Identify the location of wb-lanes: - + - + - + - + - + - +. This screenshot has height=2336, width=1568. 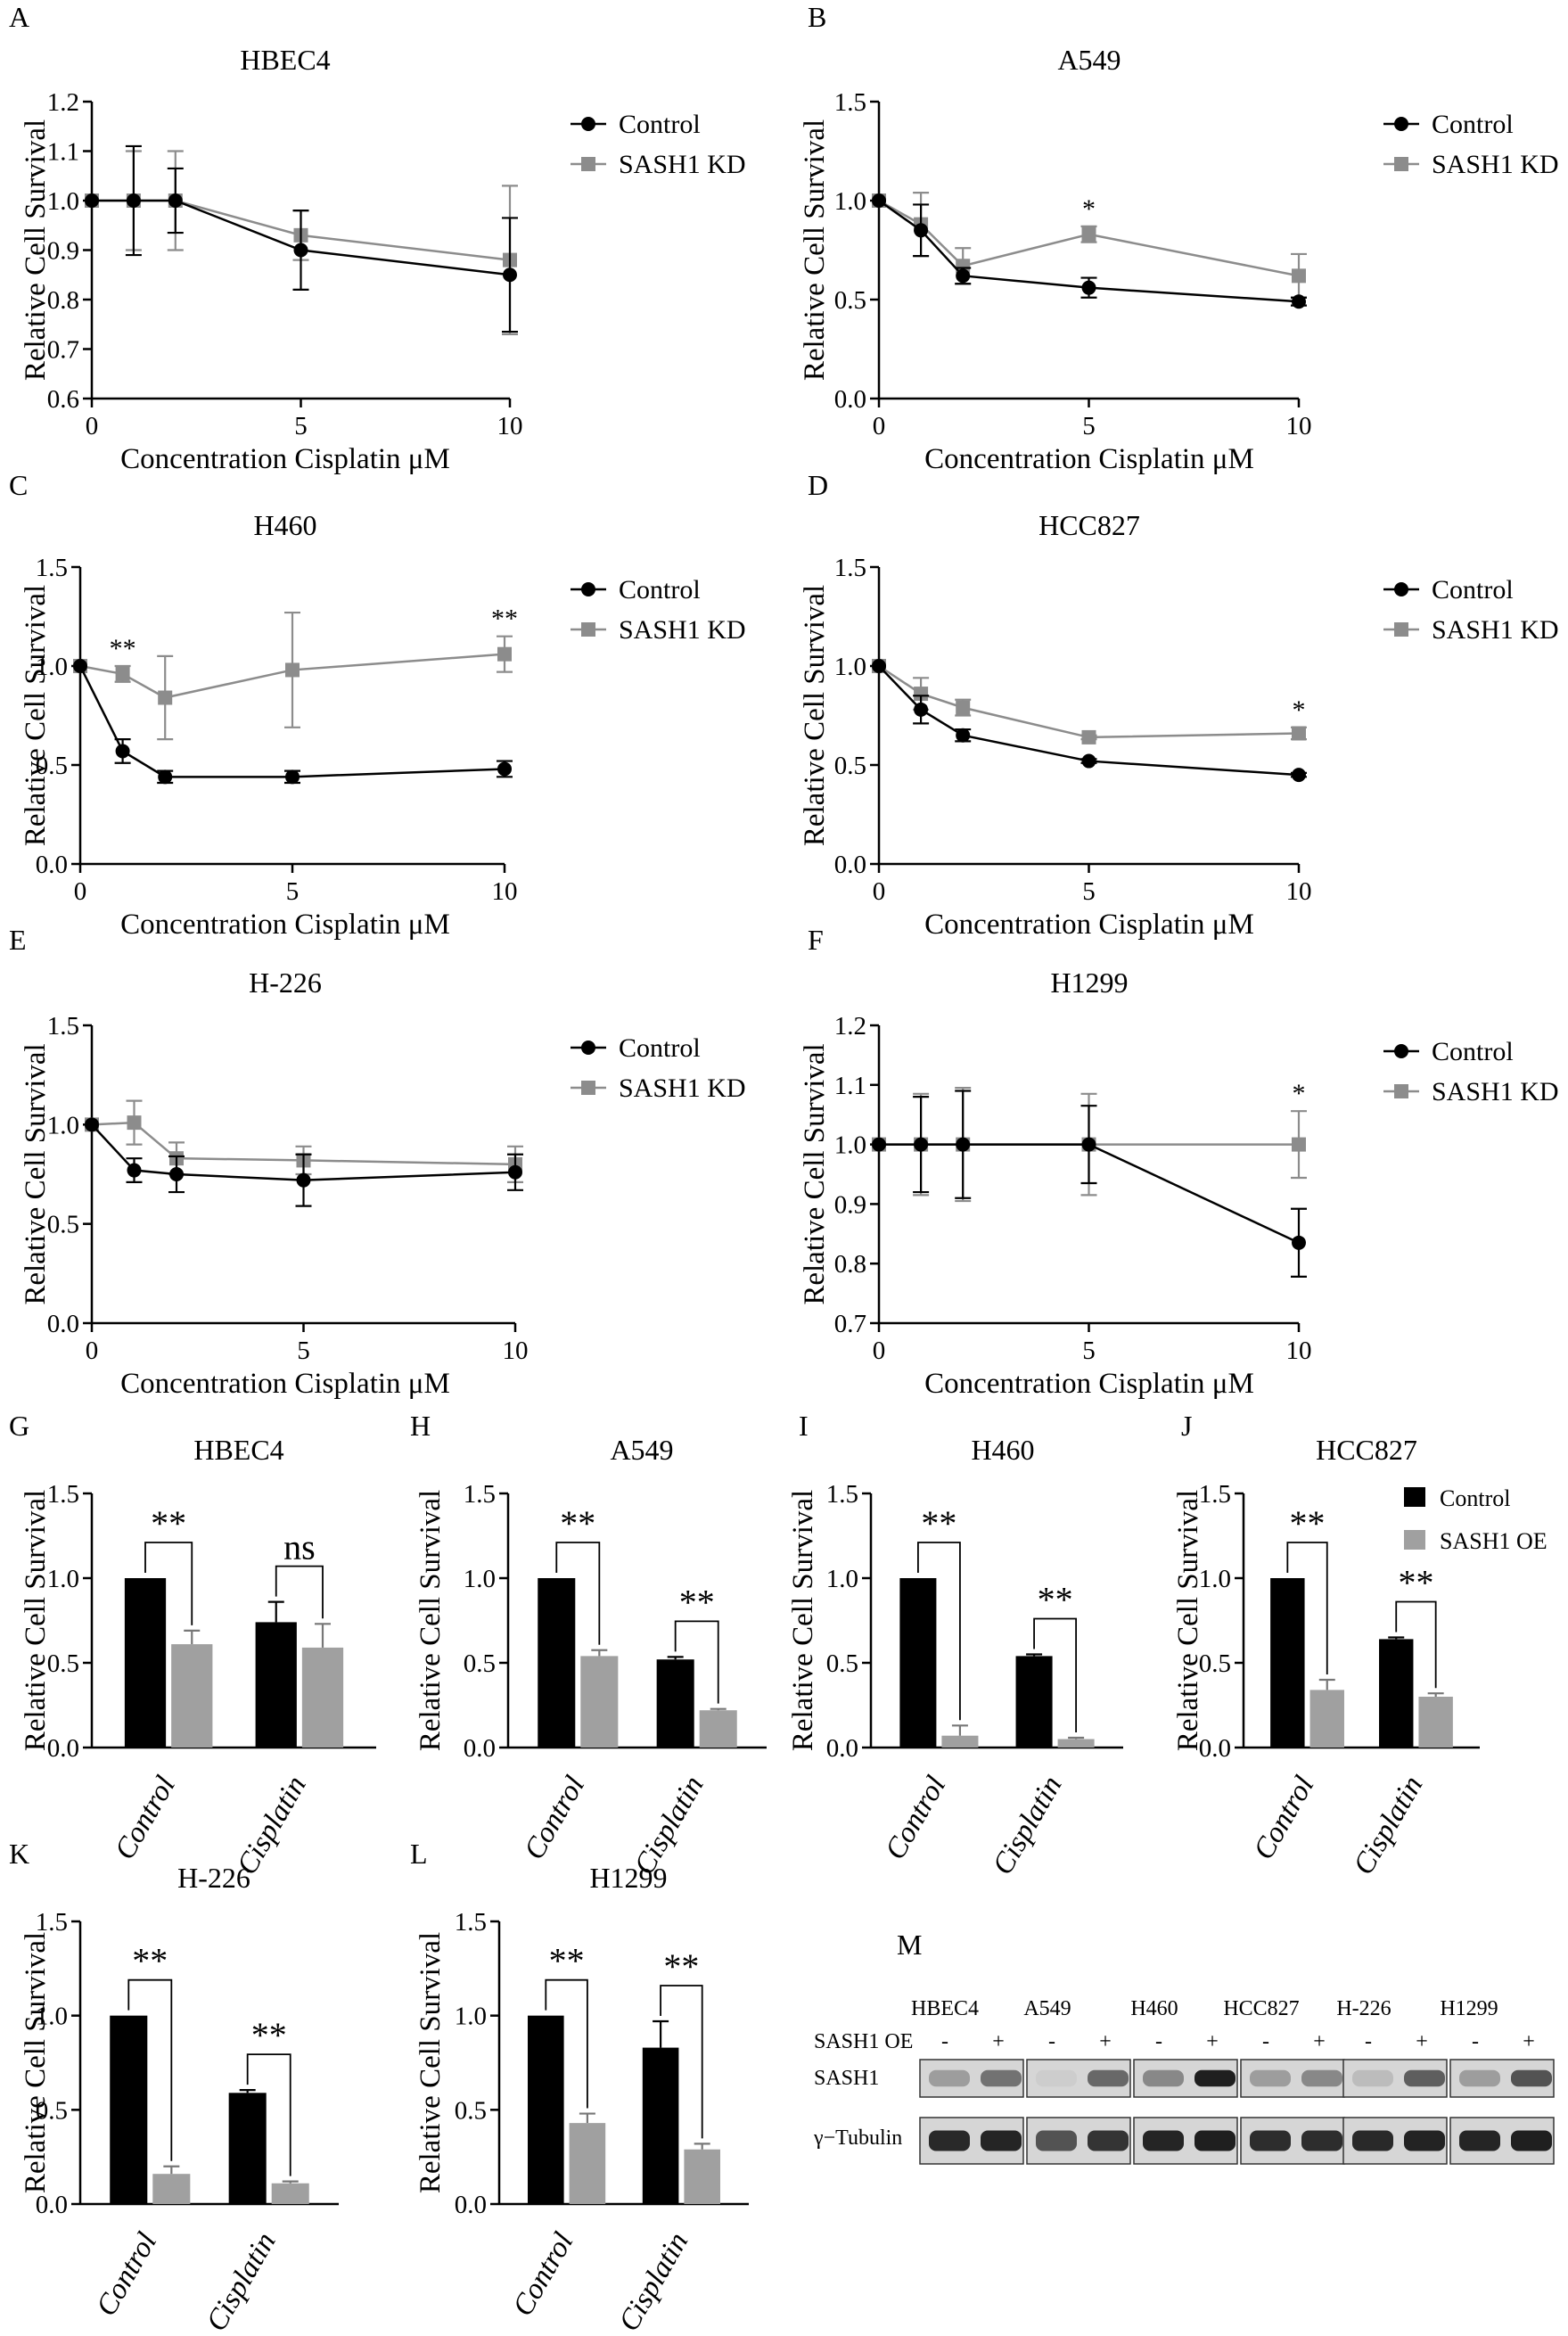
(1237, 2098).